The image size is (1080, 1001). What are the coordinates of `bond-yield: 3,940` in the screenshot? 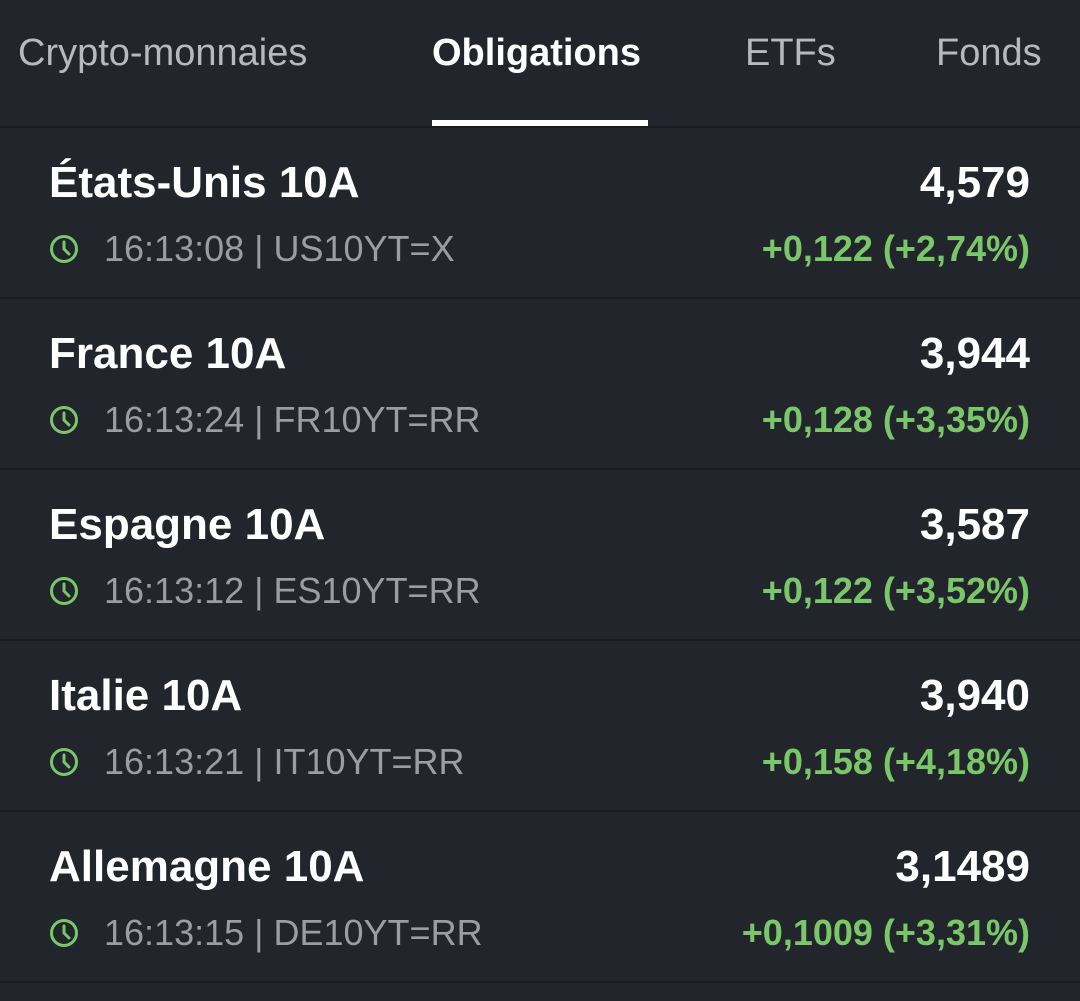 It's located at (974, 695).